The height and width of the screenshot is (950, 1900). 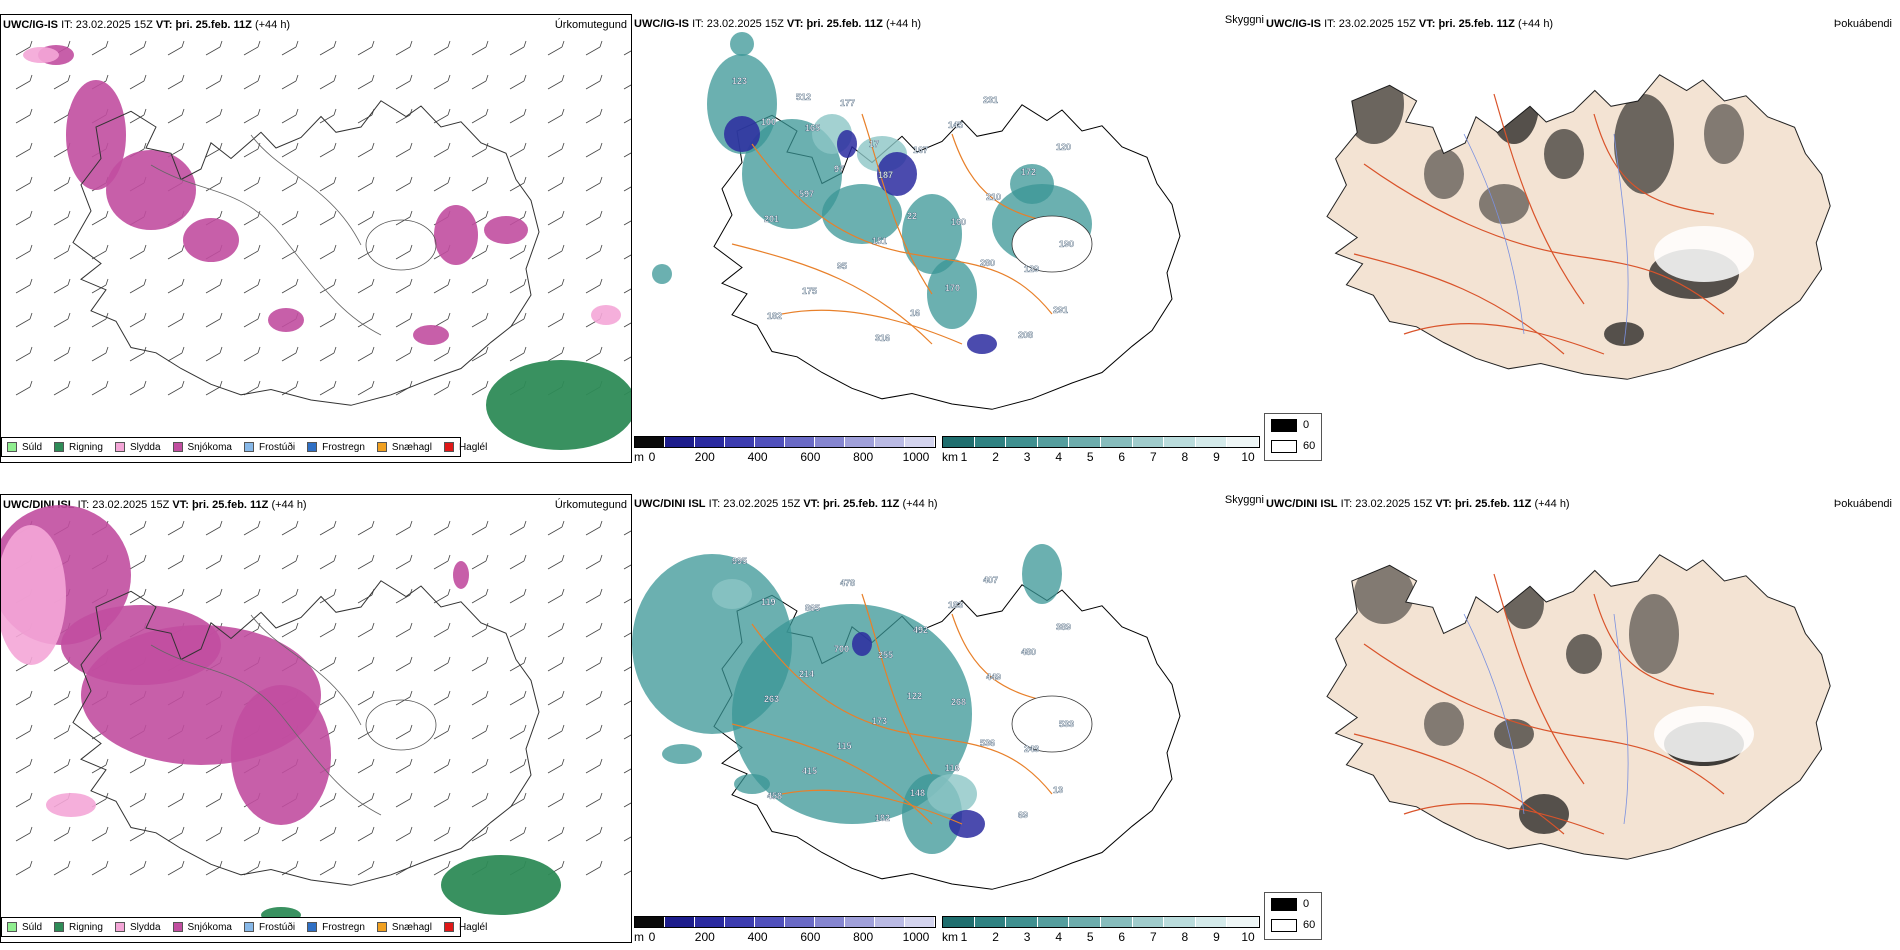 I want to click on colorbar-tick: 7, so click(x=1153, y=456).